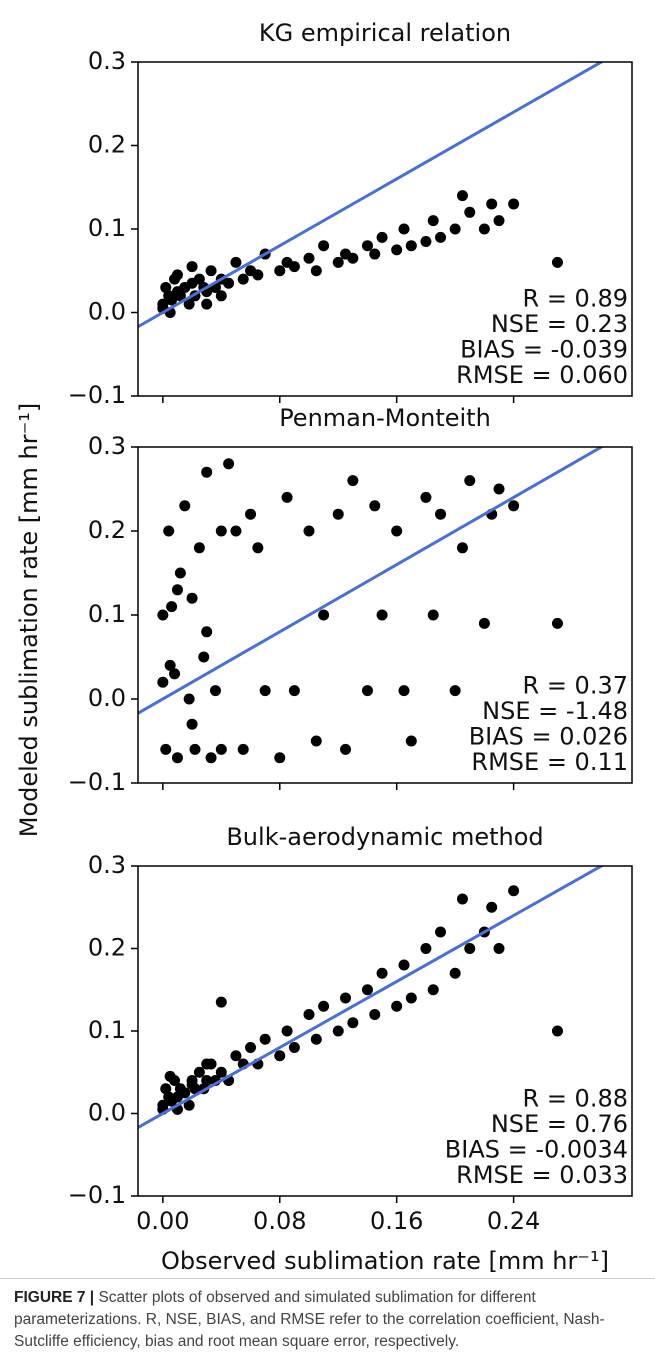 This screenshot has height=1355, width=655. Describe the element at coordinates (384, 837) in the screenshot. I see `panel-title: Bulk-aerodynamic method` at that location.